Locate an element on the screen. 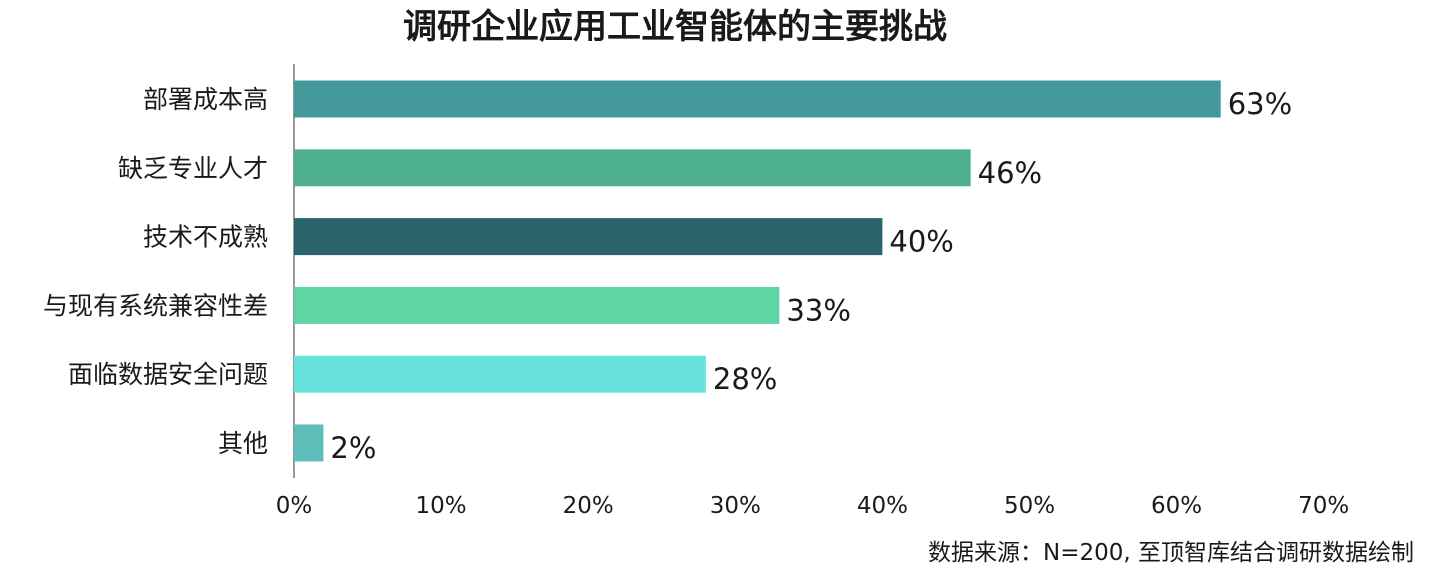 The width and height of the screenshot is (1436, 570). category-label: 缺乏专业人才 is located at coordinates (193, 168).